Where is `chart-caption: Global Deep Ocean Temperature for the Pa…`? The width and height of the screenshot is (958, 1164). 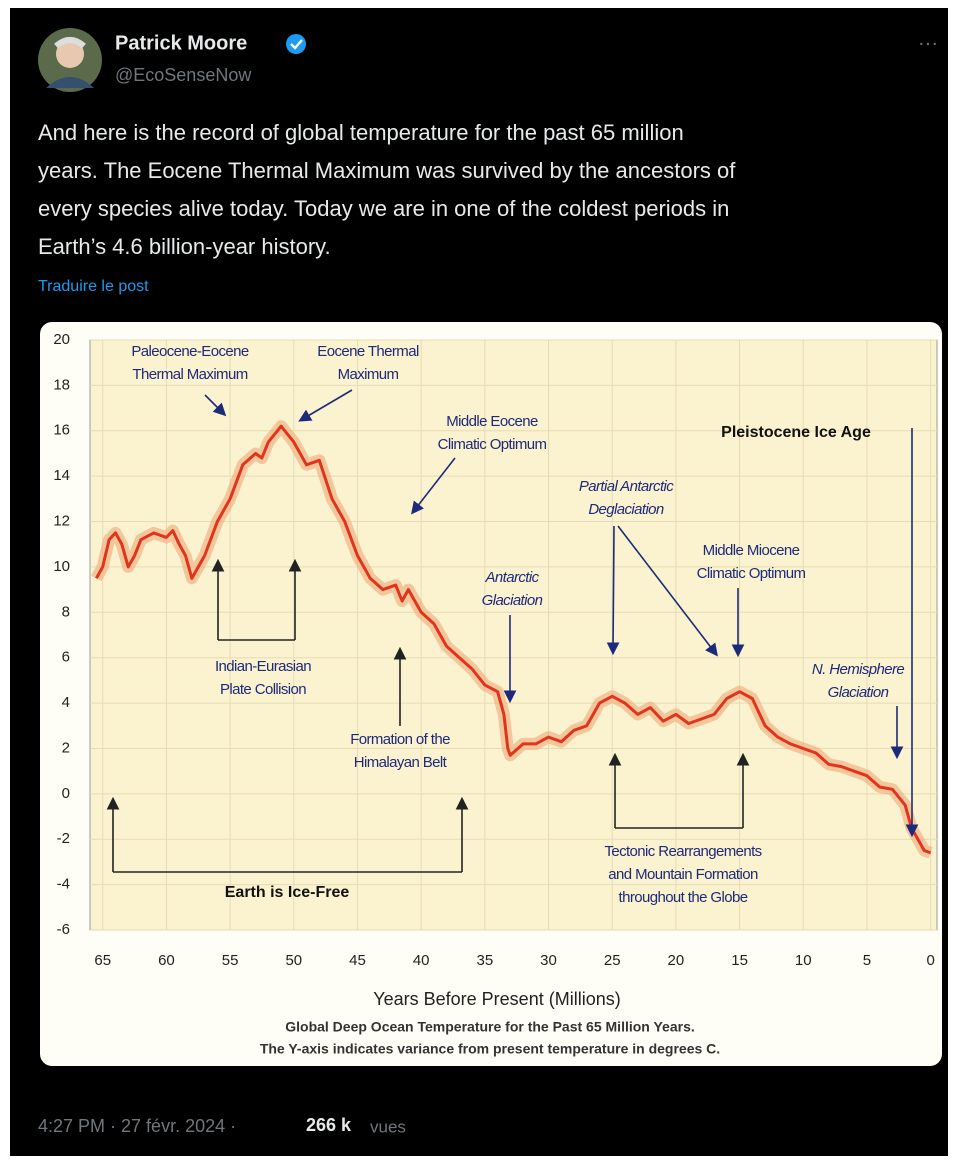 chart-caption: Global Deep Ocean Temperature for the Pa… is located at coordinates (490, 1027).